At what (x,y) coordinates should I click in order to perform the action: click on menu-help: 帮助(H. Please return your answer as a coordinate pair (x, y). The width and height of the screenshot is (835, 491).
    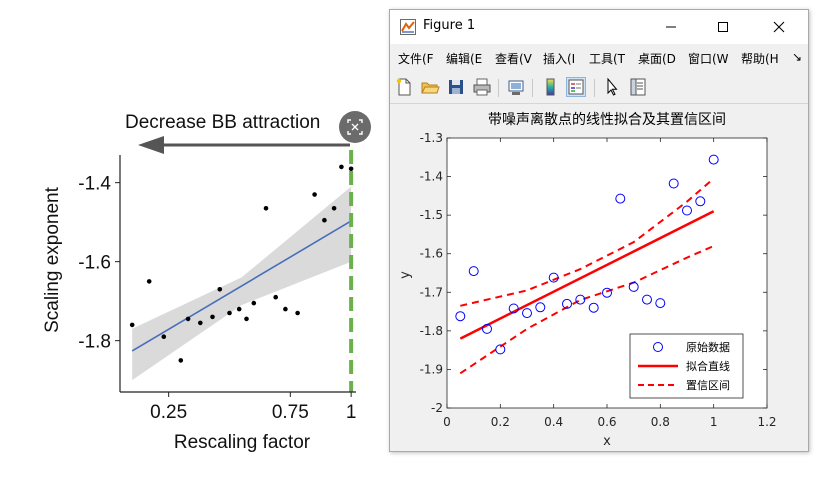
    Looking at the image, I should click on (760, 59).